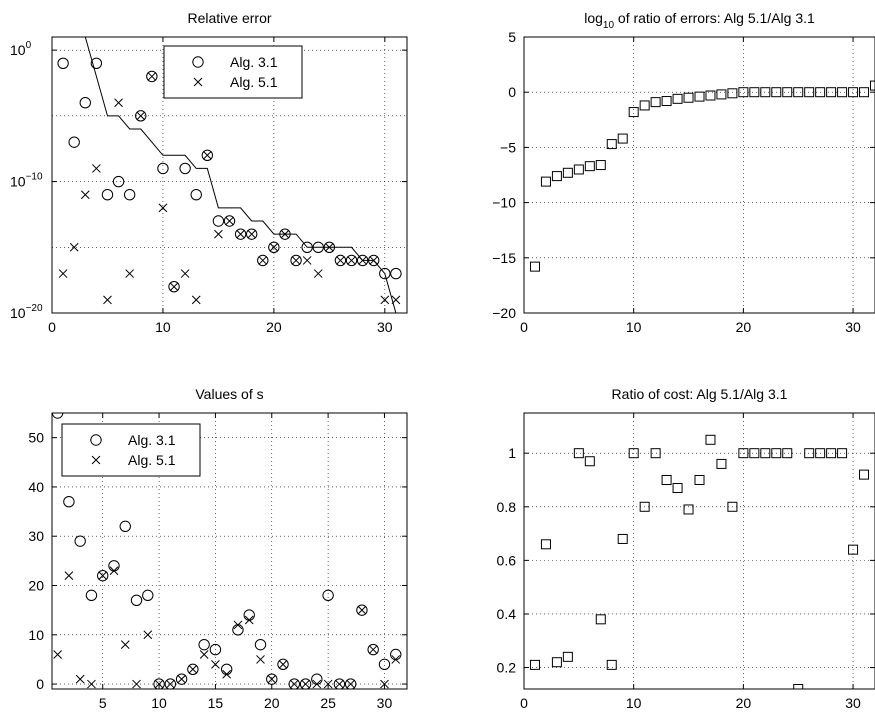  I want to click on x-tick-label: 10, so click(159, 703).